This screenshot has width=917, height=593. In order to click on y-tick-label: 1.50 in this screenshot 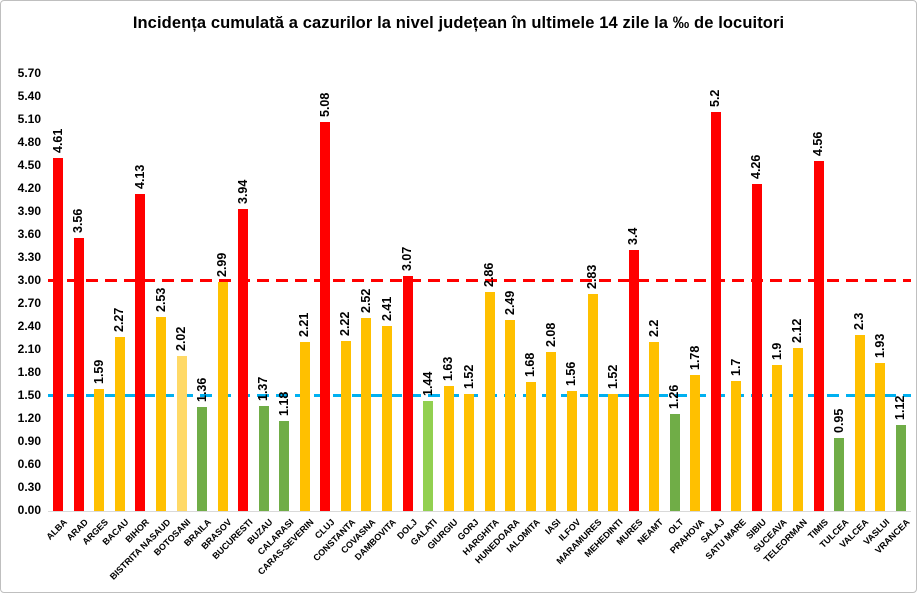, I will do `click(29, 395)`.